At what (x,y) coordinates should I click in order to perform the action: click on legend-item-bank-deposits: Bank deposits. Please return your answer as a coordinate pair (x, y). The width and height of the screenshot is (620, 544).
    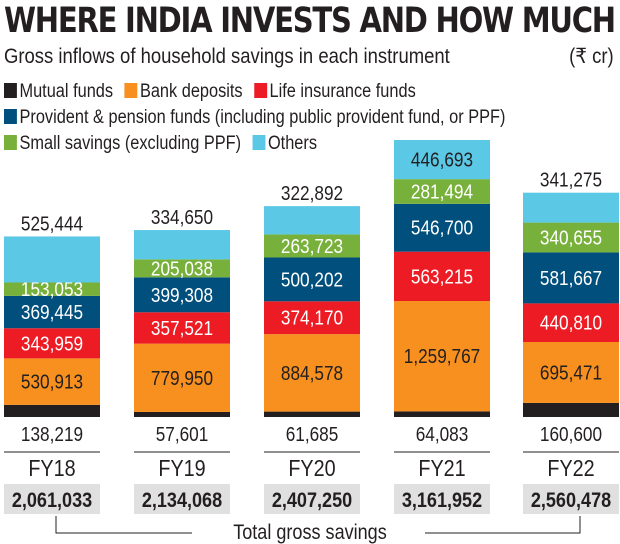
    Looking at the image, I should click on (183, 92).